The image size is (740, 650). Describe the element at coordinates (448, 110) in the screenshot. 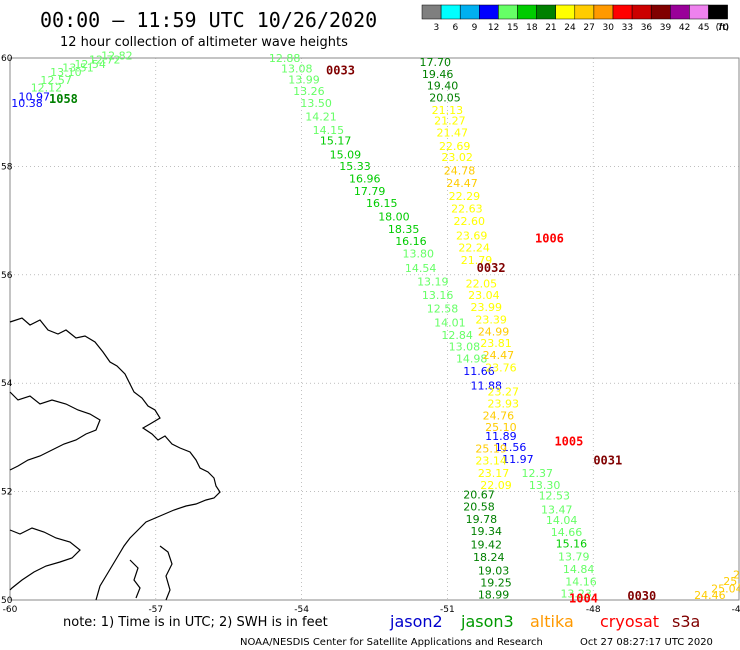

I see `swh-label: 21.13` at that location.